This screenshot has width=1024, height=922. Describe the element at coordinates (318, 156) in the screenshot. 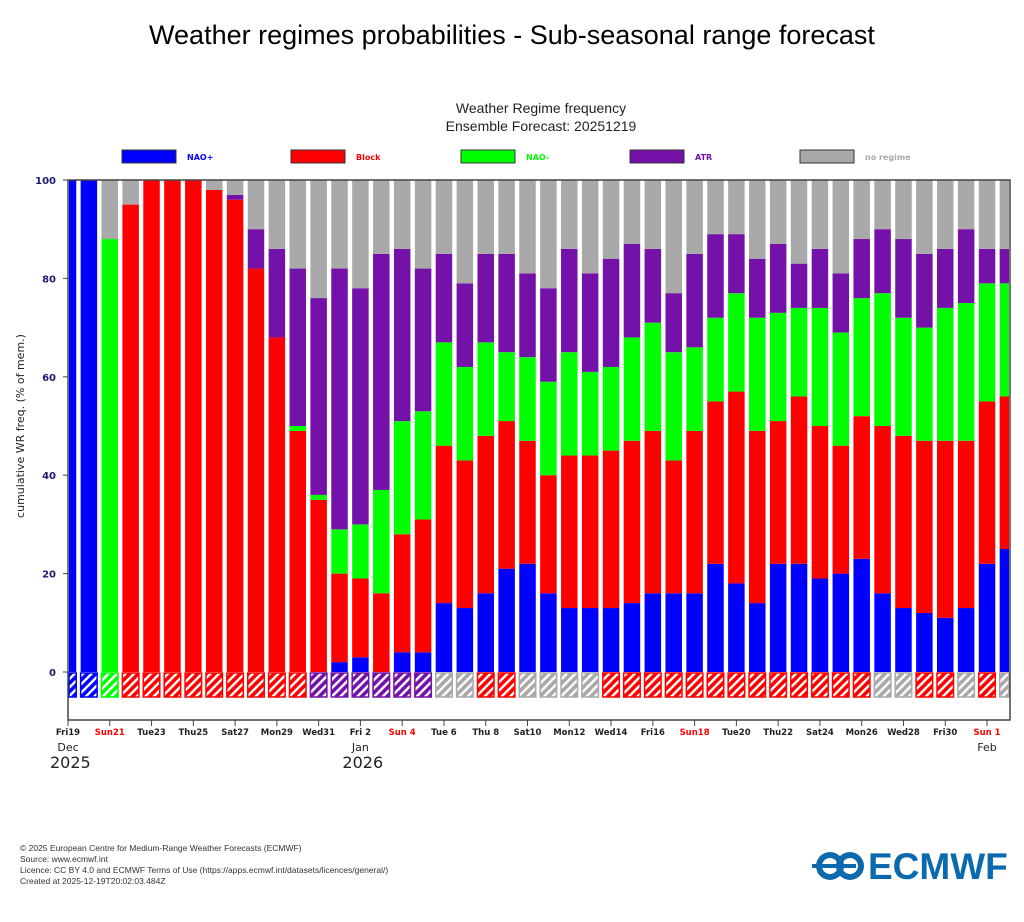

I see `legend-swatch-block` at that location.